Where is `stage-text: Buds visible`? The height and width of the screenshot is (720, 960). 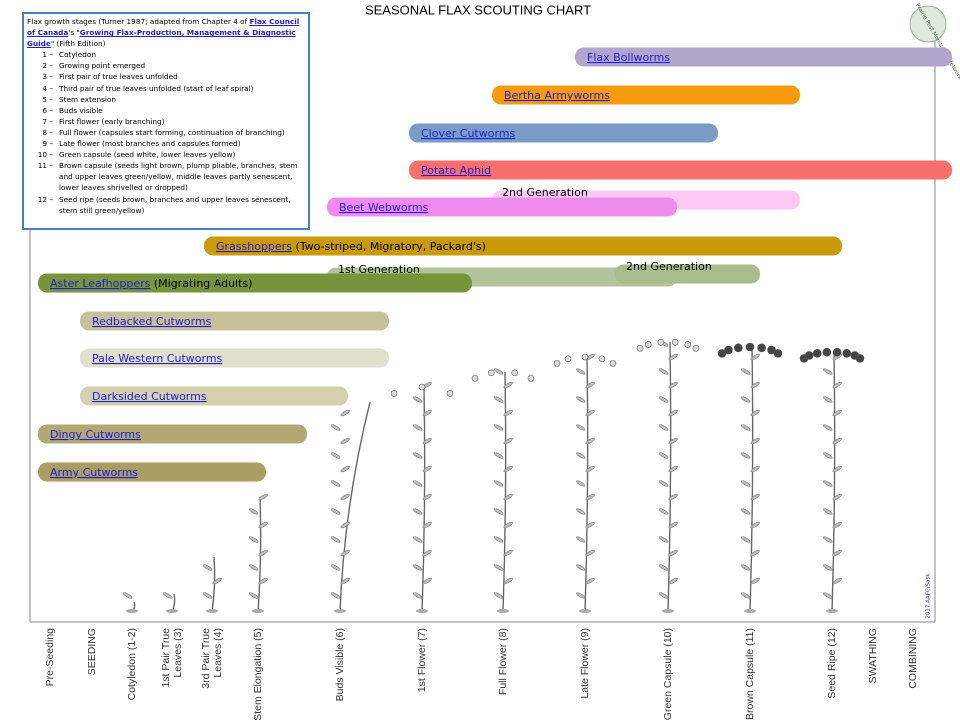 stage-text: Buds visible is located at coordinates (81, 110).